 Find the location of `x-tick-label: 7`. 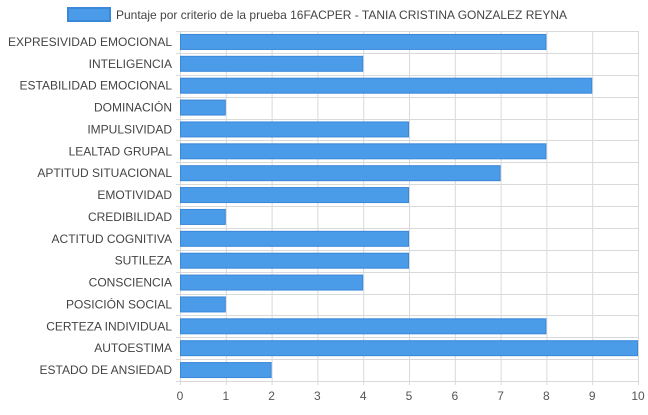

x-tick-label: 7 is located at coordinates (500, 396).